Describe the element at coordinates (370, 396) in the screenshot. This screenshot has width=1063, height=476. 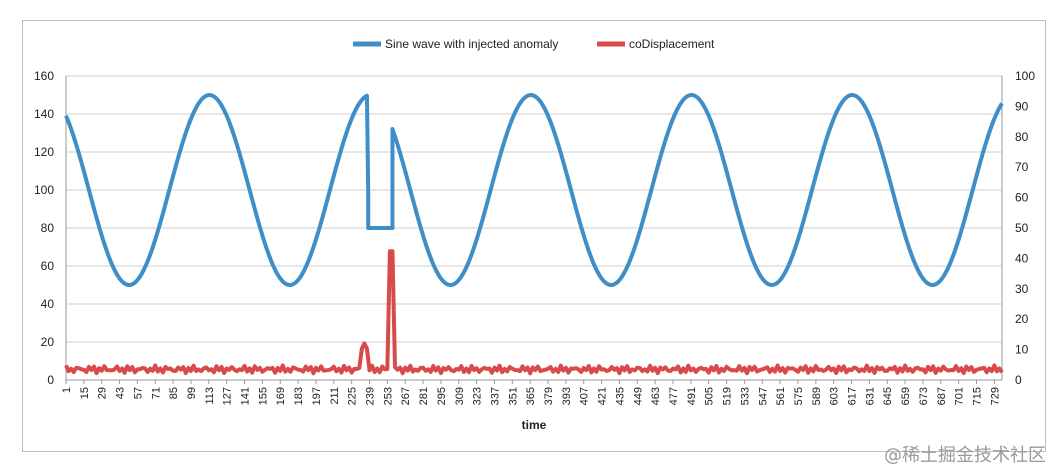
I see `x-tick-label: 239` at that location.